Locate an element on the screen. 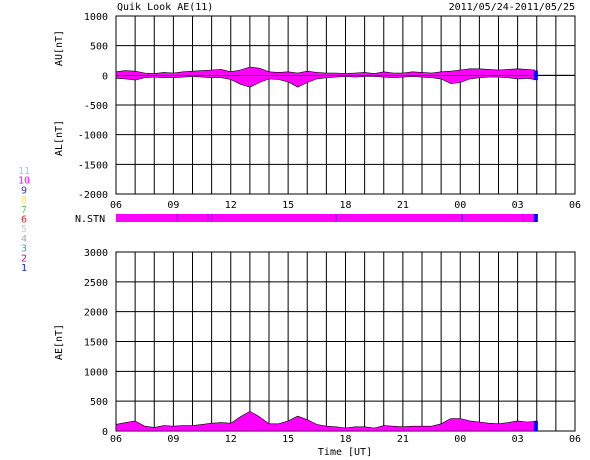 This screenshot has height=460, width=590. nstn-current-marker is located at coordinates (535, 218).